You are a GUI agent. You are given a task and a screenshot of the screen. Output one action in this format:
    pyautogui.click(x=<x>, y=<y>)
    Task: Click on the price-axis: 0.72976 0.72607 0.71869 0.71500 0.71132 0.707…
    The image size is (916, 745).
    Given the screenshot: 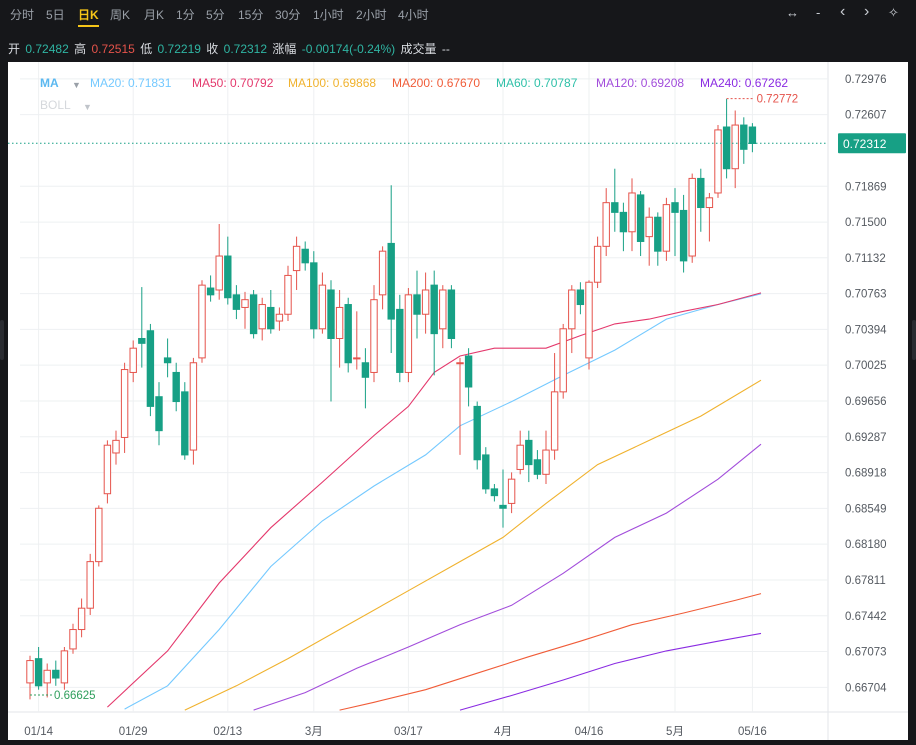 What is the action you would take?
    pyautogui.click(x=866, y=384)
    